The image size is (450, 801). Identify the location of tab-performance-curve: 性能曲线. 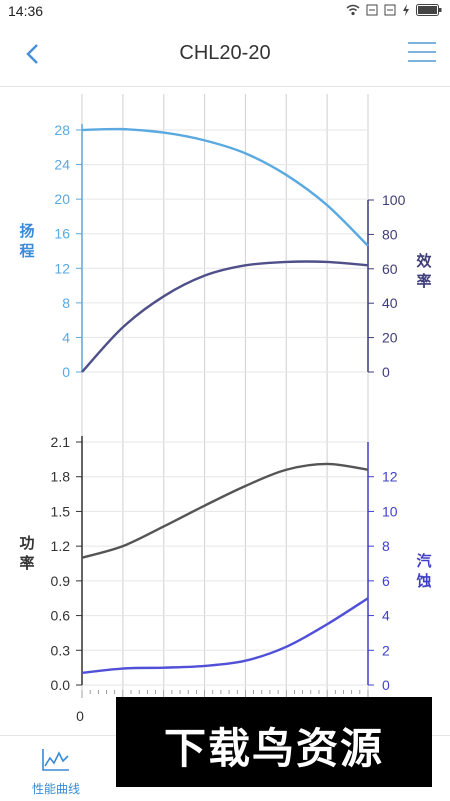
(56, 768).